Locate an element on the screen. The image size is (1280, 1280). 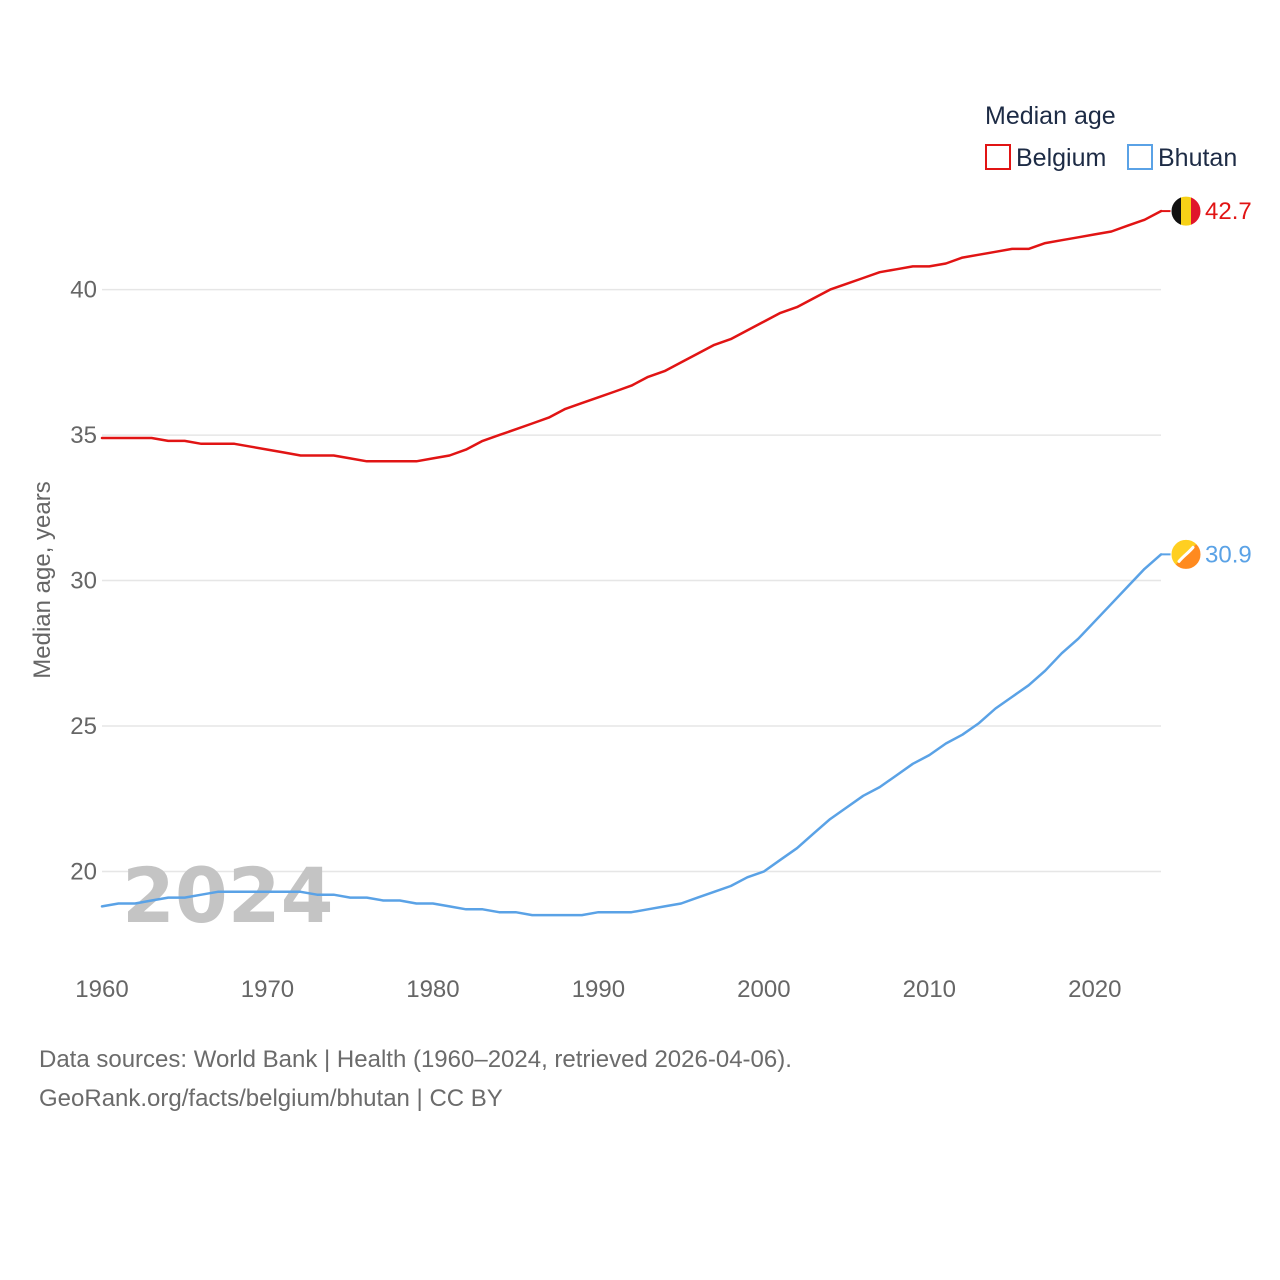
legend-item-belgium: Belgium is located at coordinates (1045, 158).